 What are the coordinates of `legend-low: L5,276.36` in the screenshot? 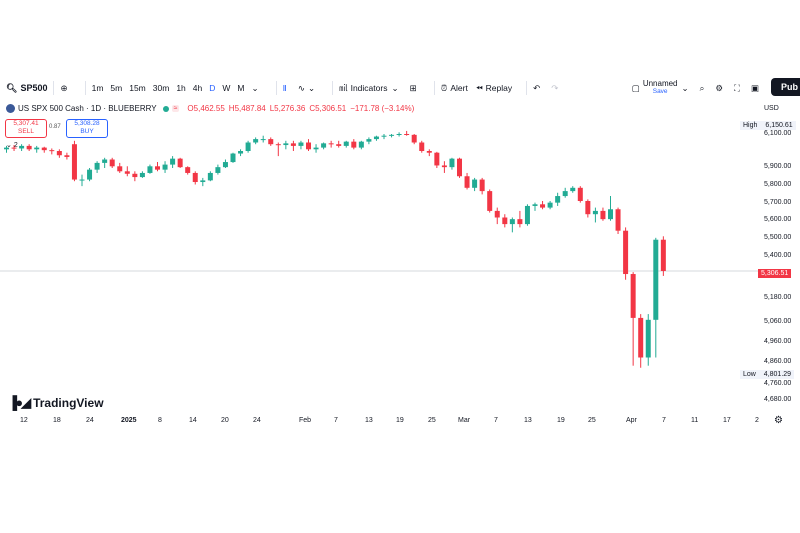 It's located at (287, 108).